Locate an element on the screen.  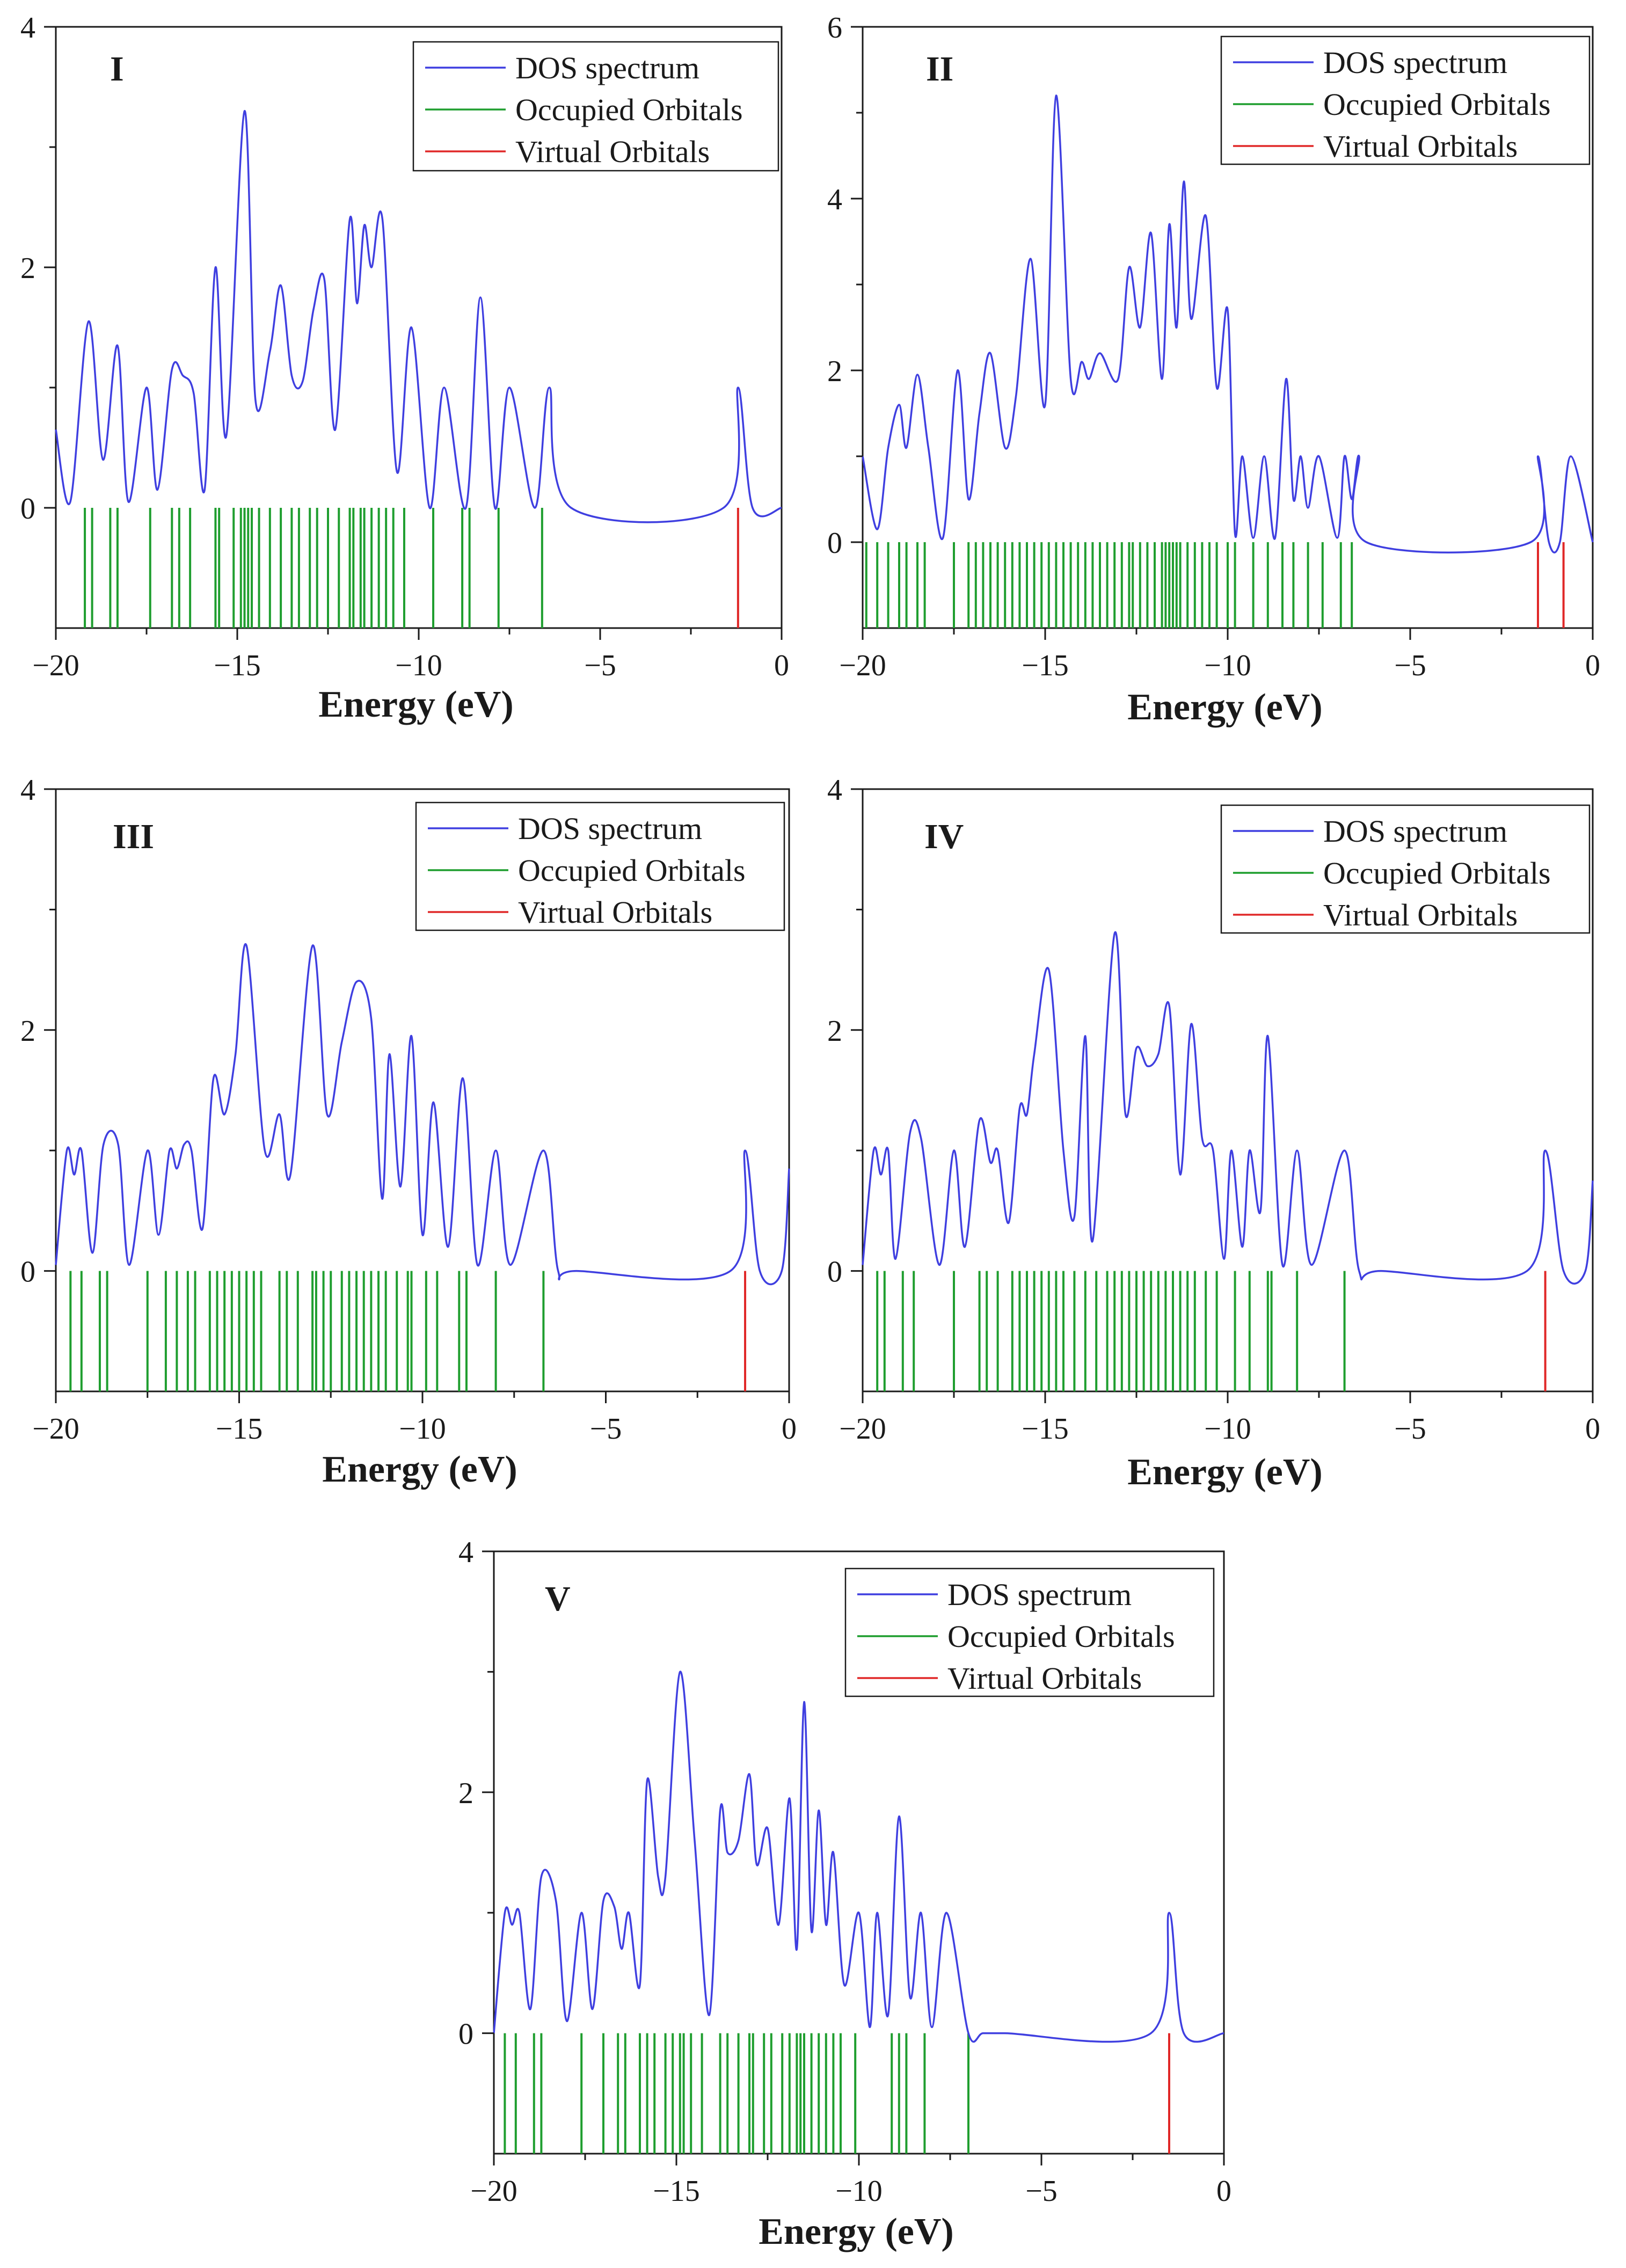
y-tick-label: 6 is located at coordinates (834, 28).